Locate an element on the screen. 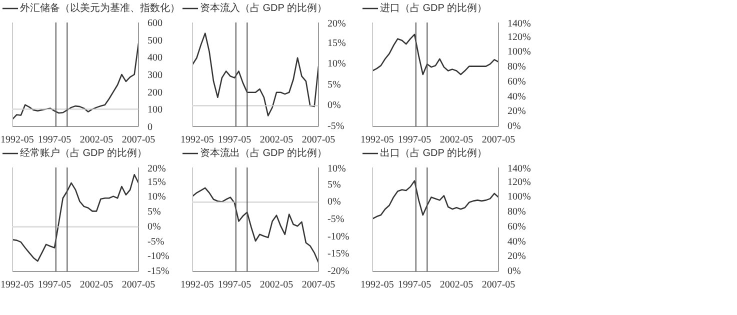 This screenshot has width=737, height=315. y-tick-label: 0 is located at coordinates (150, 127).